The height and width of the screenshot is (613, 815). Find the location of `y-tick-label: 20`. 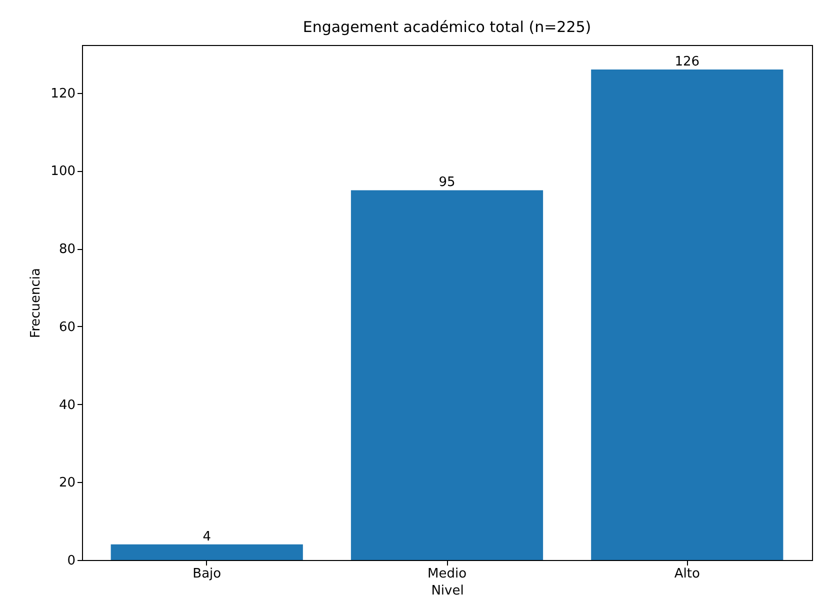

y-tick-label: 20 is located at coordinates (67, 483).